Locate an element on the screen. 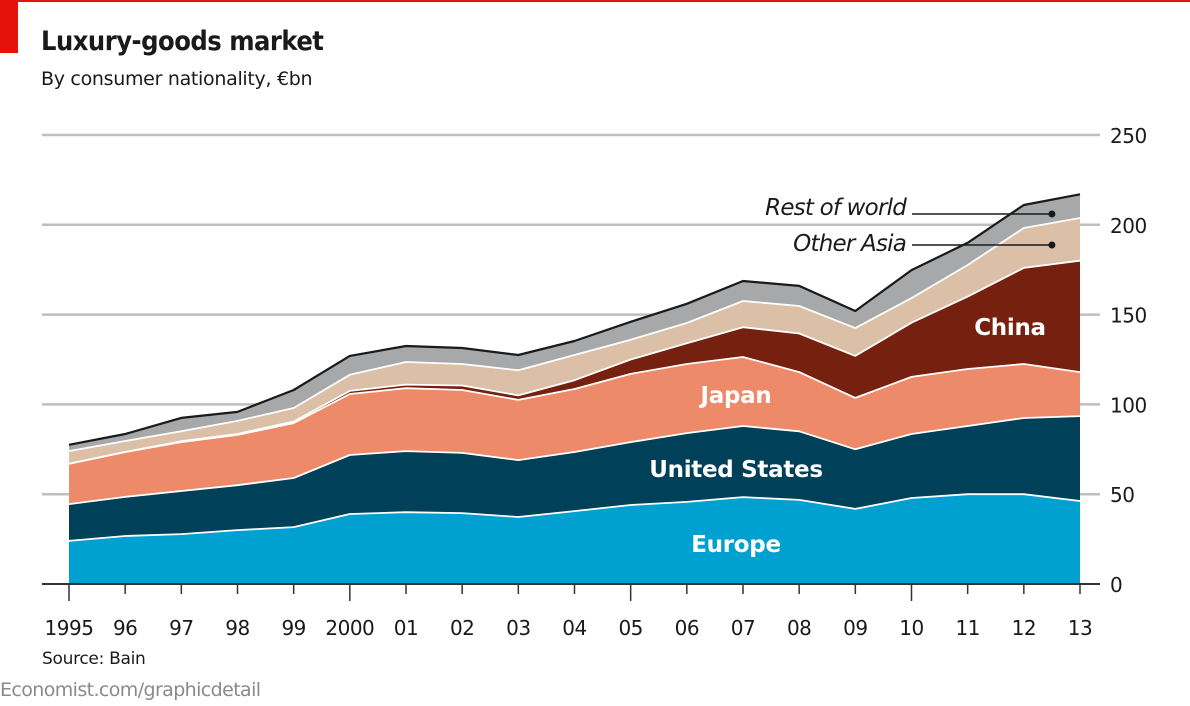  x-tick-label-2003: 03 is located at coordinates (518, 628).